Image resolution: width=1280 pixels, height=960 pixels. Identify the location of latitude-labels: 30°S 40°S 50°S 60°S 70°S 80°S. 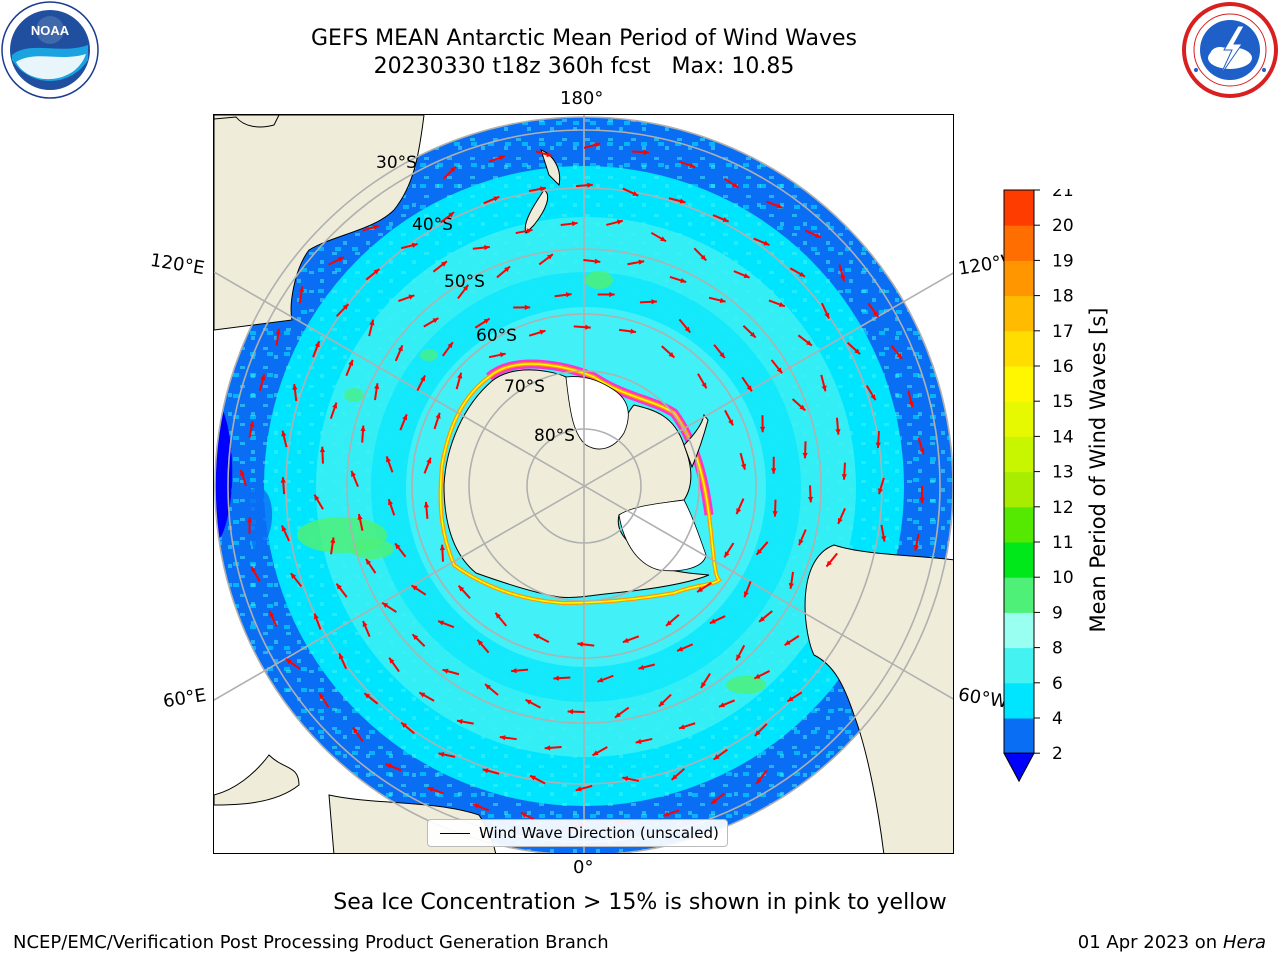
(475, 299).